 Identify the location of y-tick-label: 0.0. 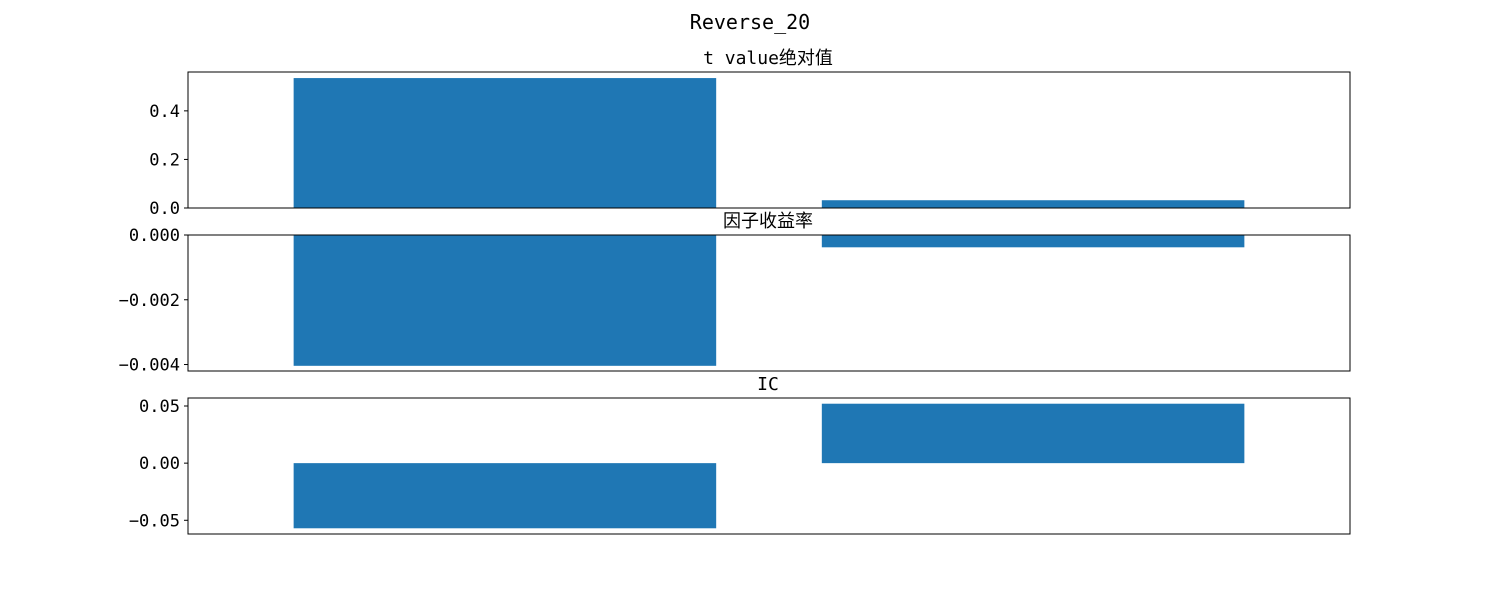
(164, 209).